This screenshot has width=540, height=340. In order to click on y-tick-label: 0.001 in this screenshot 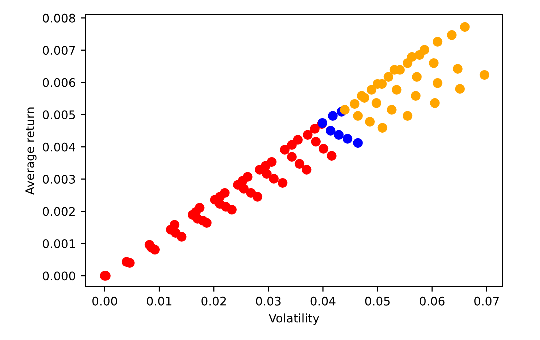, I will do `click(59, 244)`.